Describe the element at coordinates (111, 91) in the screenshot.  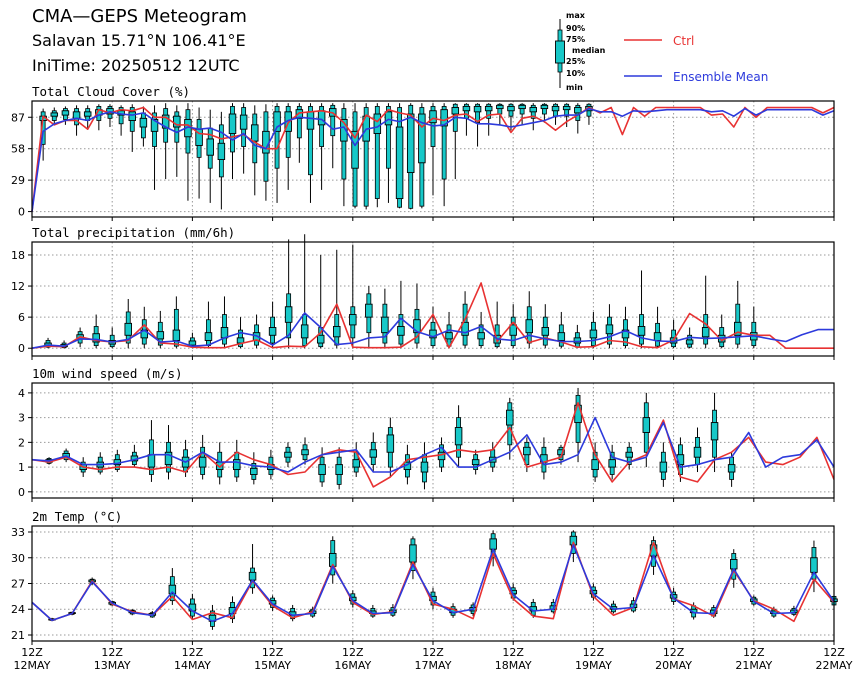
I see `panel-title: Total Cloud Cover (%)` at that location.